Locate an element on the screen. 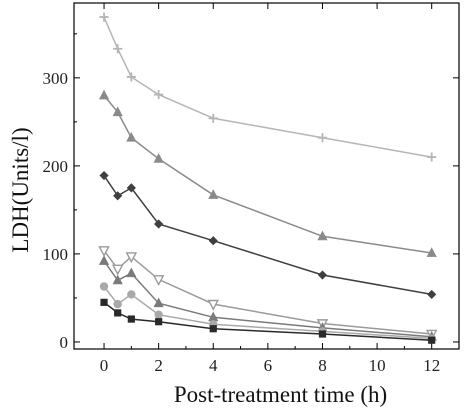 This screenshot has width=468, height=414. x-tick-label: 6 is located at coordinates (268, 365).